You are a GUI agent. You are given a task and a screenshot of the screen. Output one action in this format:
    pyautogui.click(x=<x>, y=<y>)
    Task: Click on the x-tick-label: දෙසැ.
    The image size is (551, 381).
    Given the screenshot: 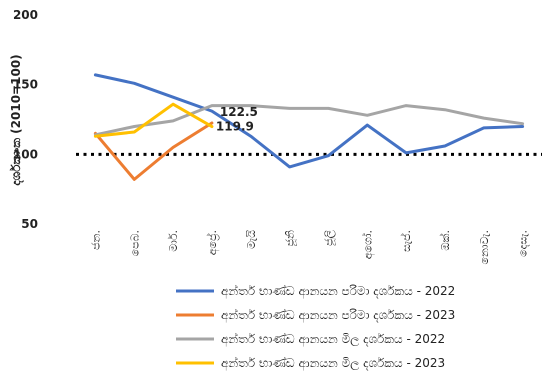 What is the action you would take?
    pyautogui.click(x=523, y=243)
    